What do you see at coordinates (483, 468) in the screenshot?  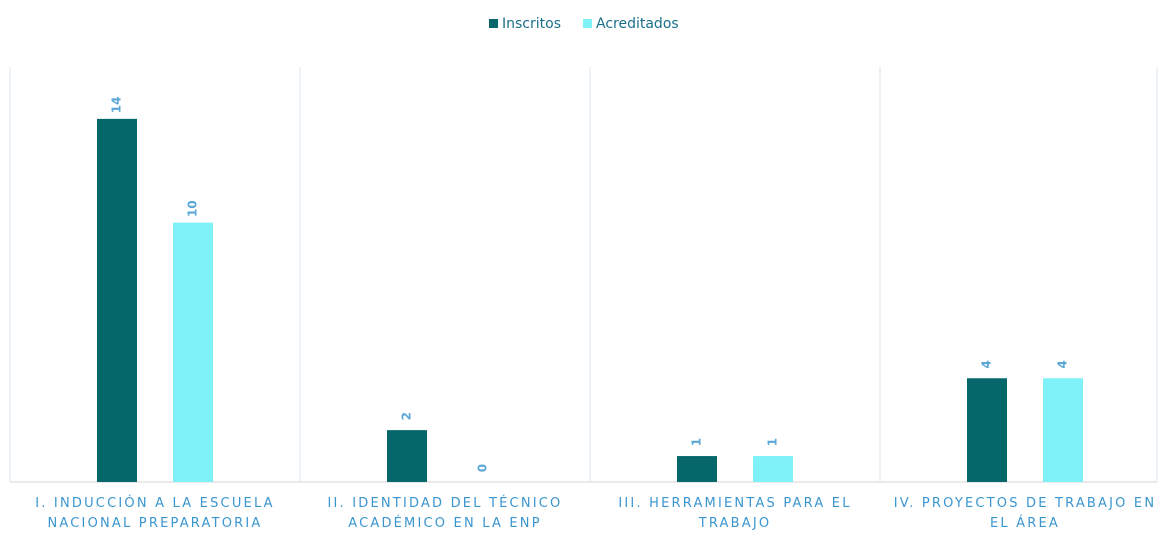 I see `value-label: 0` at bounding box center [483, 468].